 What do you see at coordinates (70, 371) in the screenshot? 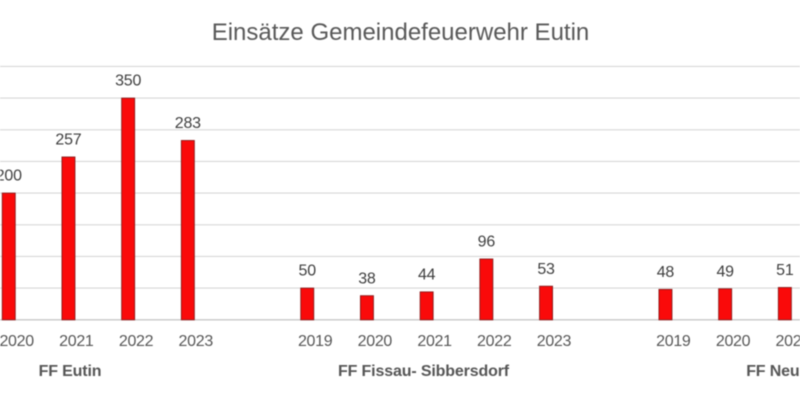
I see `svg-text: FF Eutin` at bounding box center [70, 371].